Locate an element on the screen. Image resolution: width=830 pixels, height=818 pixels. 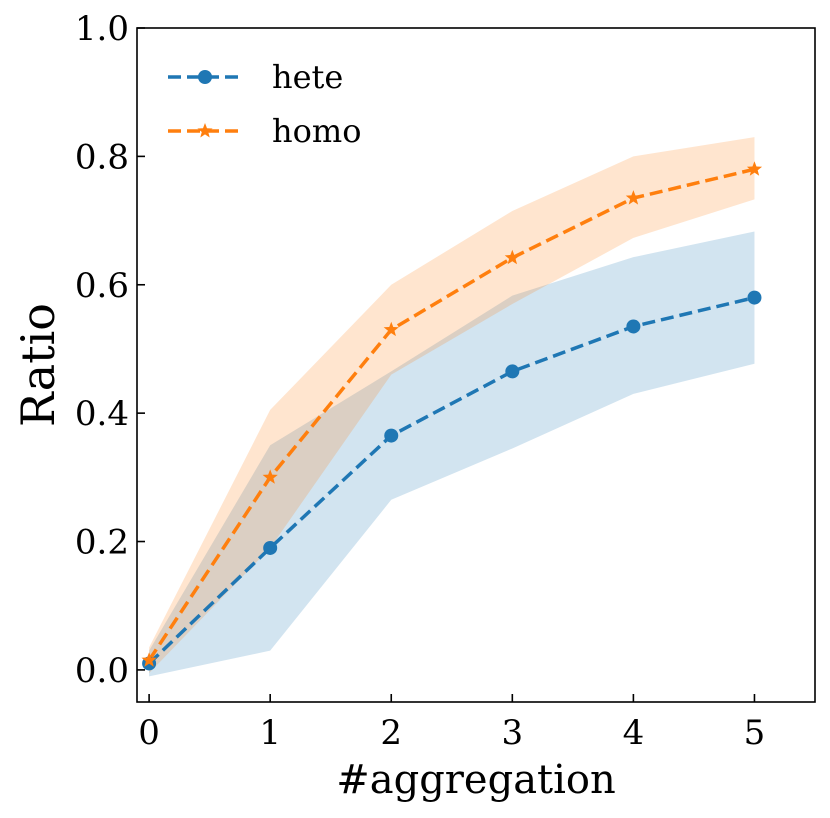
y-tick-label: 0.8 is located at coordinates (102, 157).